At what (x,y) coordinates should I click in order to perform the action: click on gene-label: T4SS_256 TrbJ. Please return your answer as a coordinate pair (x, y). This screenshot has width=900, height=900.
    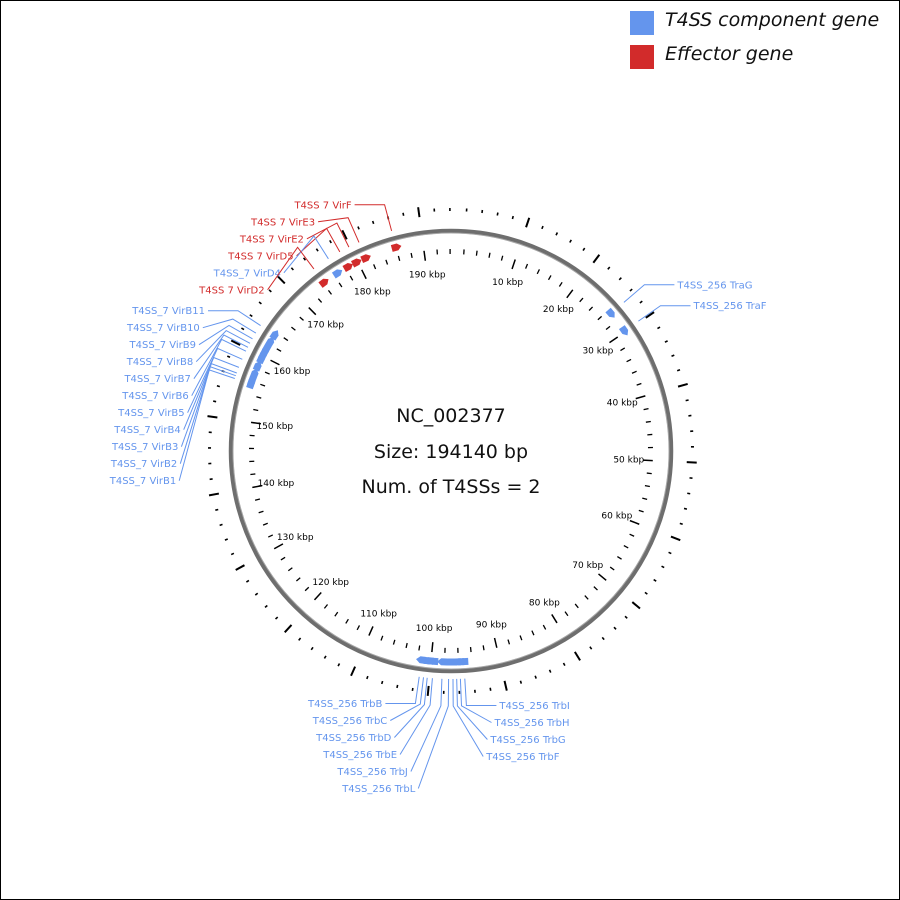
    Looking at the image, I should click on (371, 772).